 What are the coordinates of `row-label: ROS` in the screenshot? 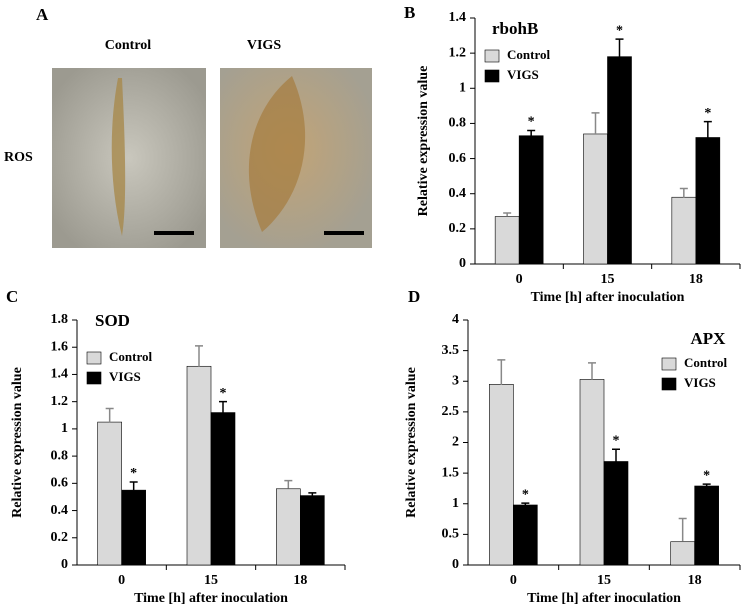 It's located at (18, 157).